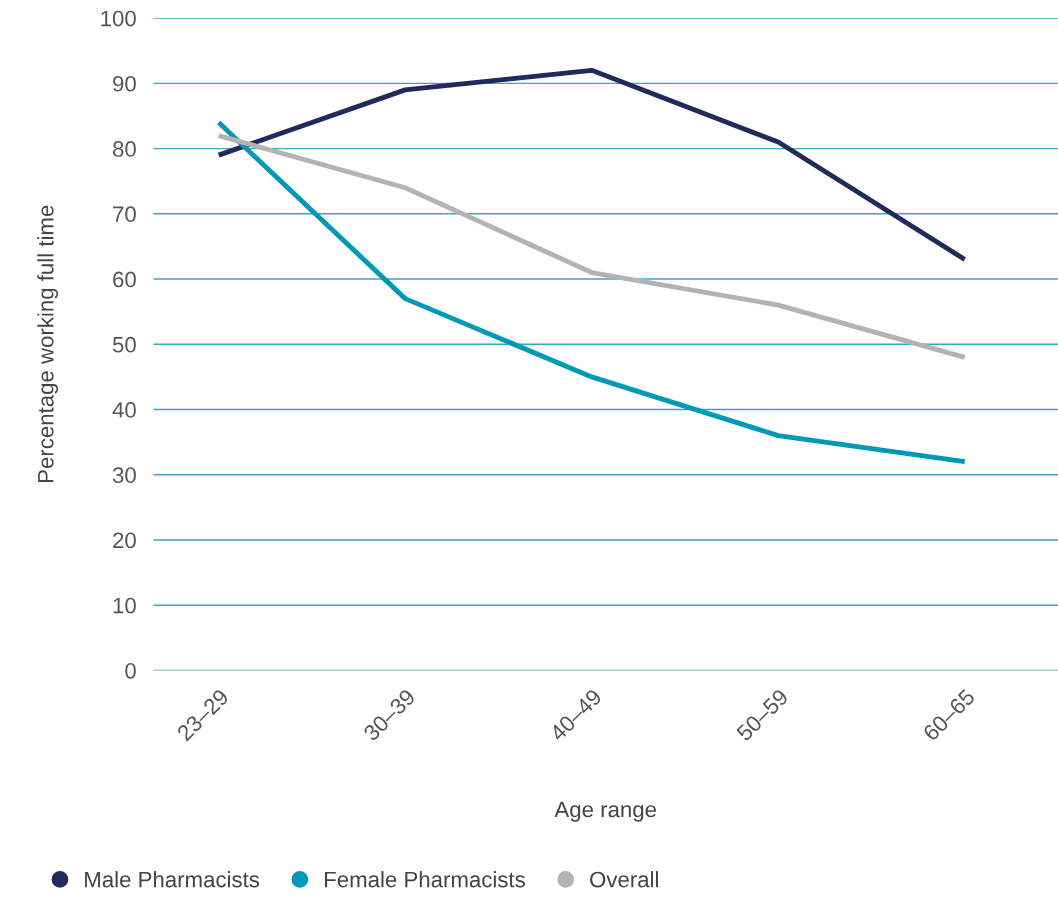  What do you see at coordinates (124, 344) in the screenshot?
I see `y-tick-label: 50` at bounding box center [124, 344].